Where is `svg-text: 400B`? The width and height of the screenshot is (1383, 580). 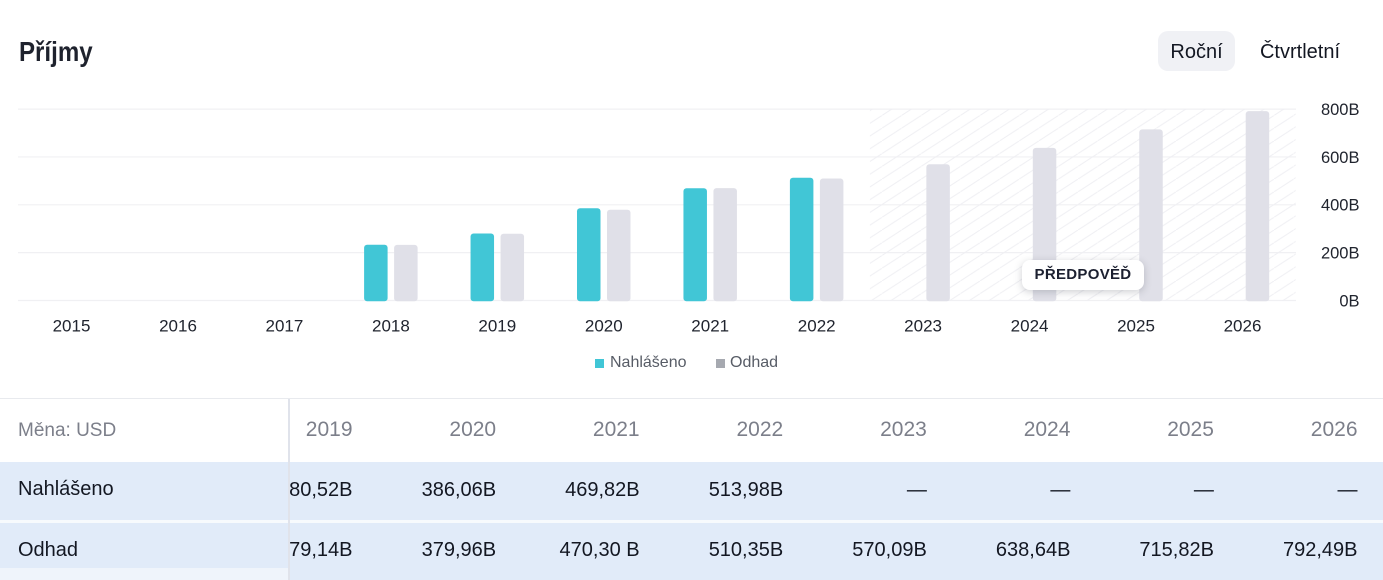
svg-text: 400B is located at coordinates (1340, 206).